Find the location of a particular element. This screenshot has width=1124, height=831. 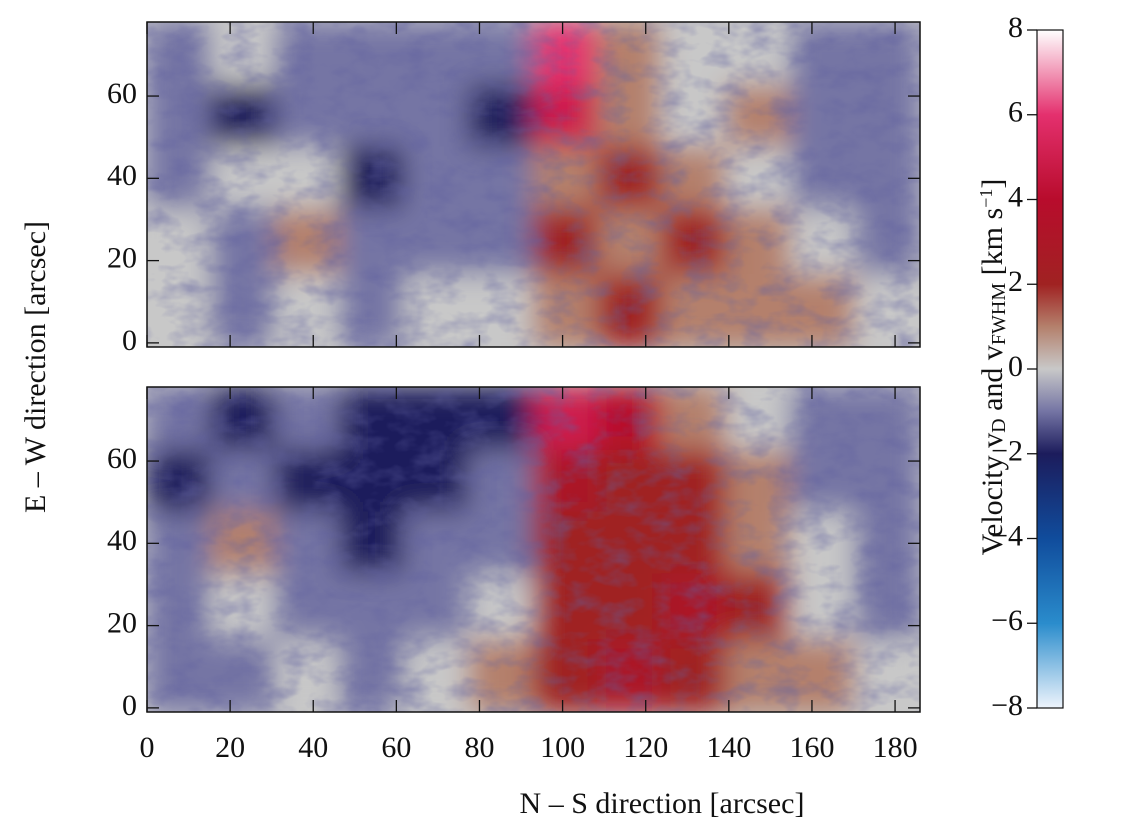

y-axis-label: E – W direction [arcsec] is located at coordinates (35, 367).